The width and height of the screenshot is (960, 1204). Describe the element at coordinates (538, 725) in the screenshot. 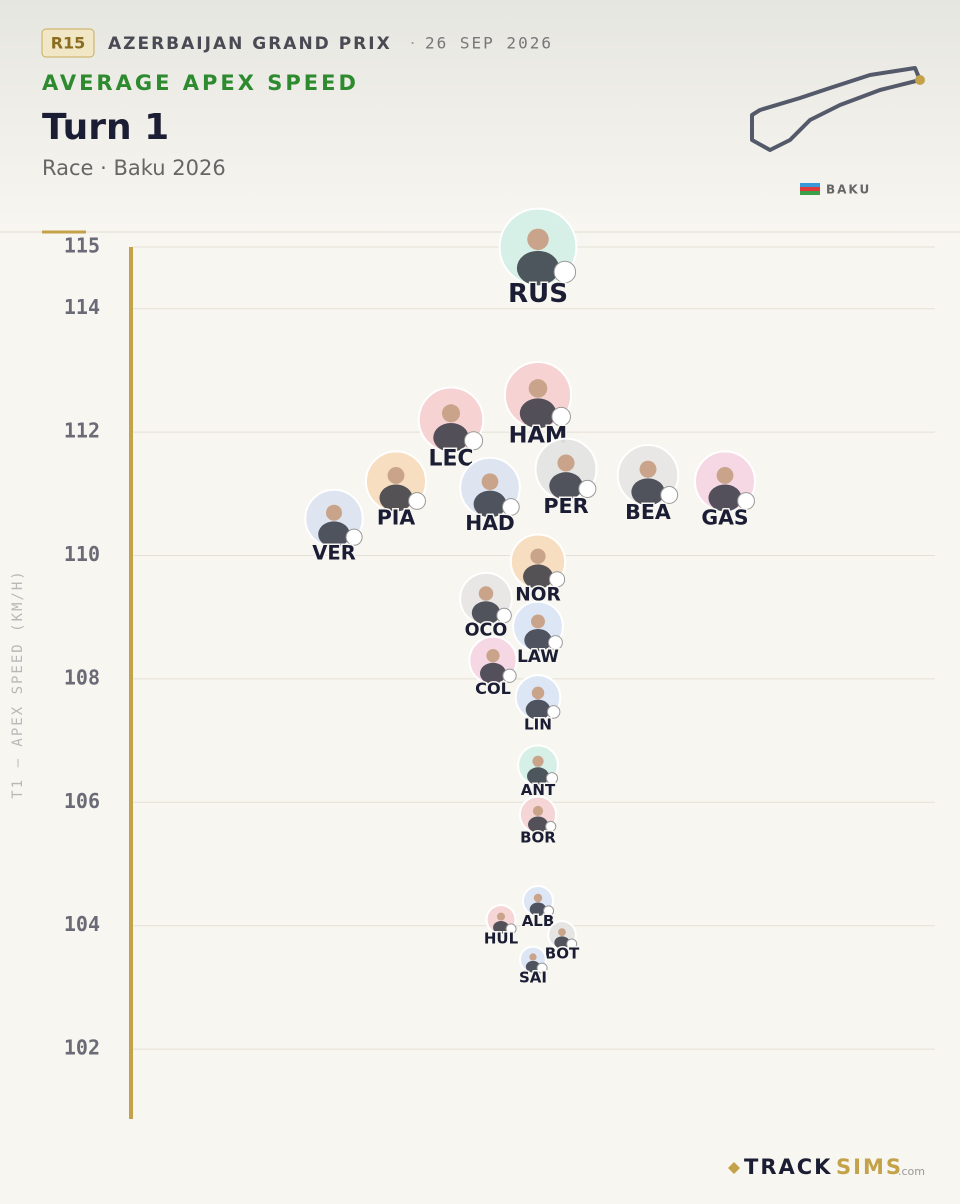

I see `driver-label: LIN` at that location.